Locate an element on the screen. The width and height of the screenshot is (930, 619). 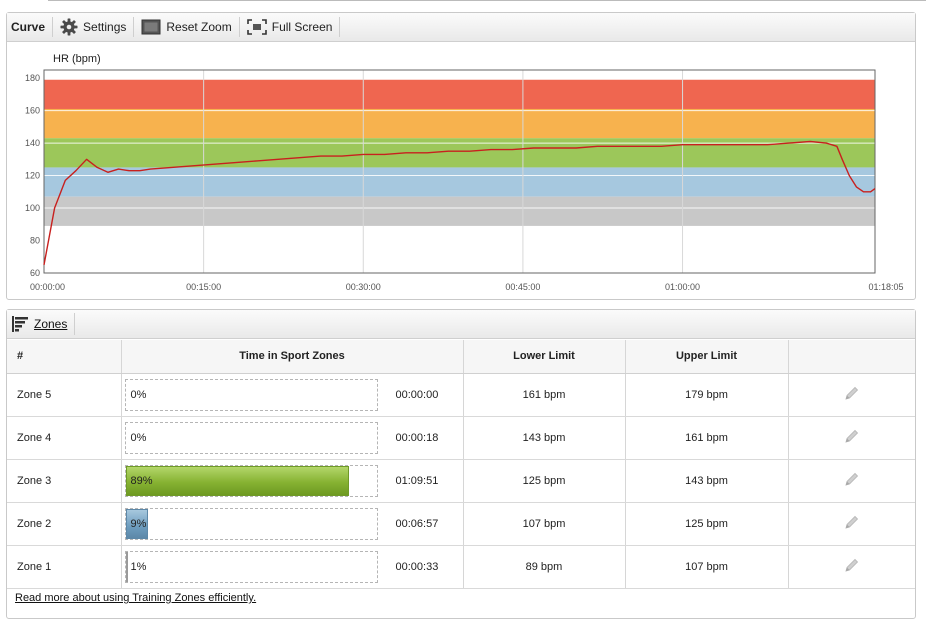
upper-limit: 107 bpm is located at coordinates (707, 567).